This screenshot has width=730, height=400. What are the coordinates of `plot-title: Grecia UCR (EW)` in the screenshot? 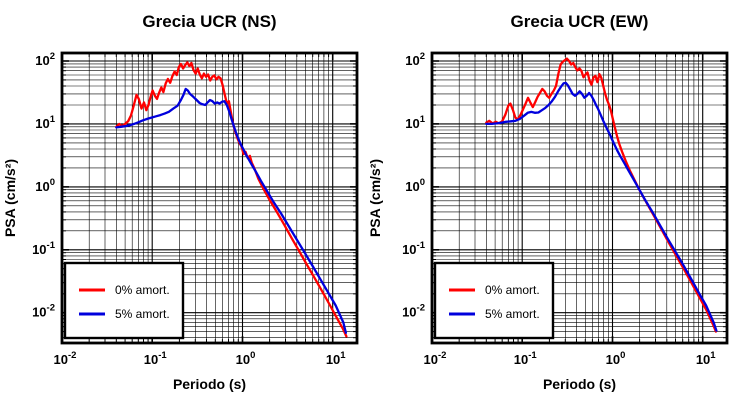 It's located at (580, 21).